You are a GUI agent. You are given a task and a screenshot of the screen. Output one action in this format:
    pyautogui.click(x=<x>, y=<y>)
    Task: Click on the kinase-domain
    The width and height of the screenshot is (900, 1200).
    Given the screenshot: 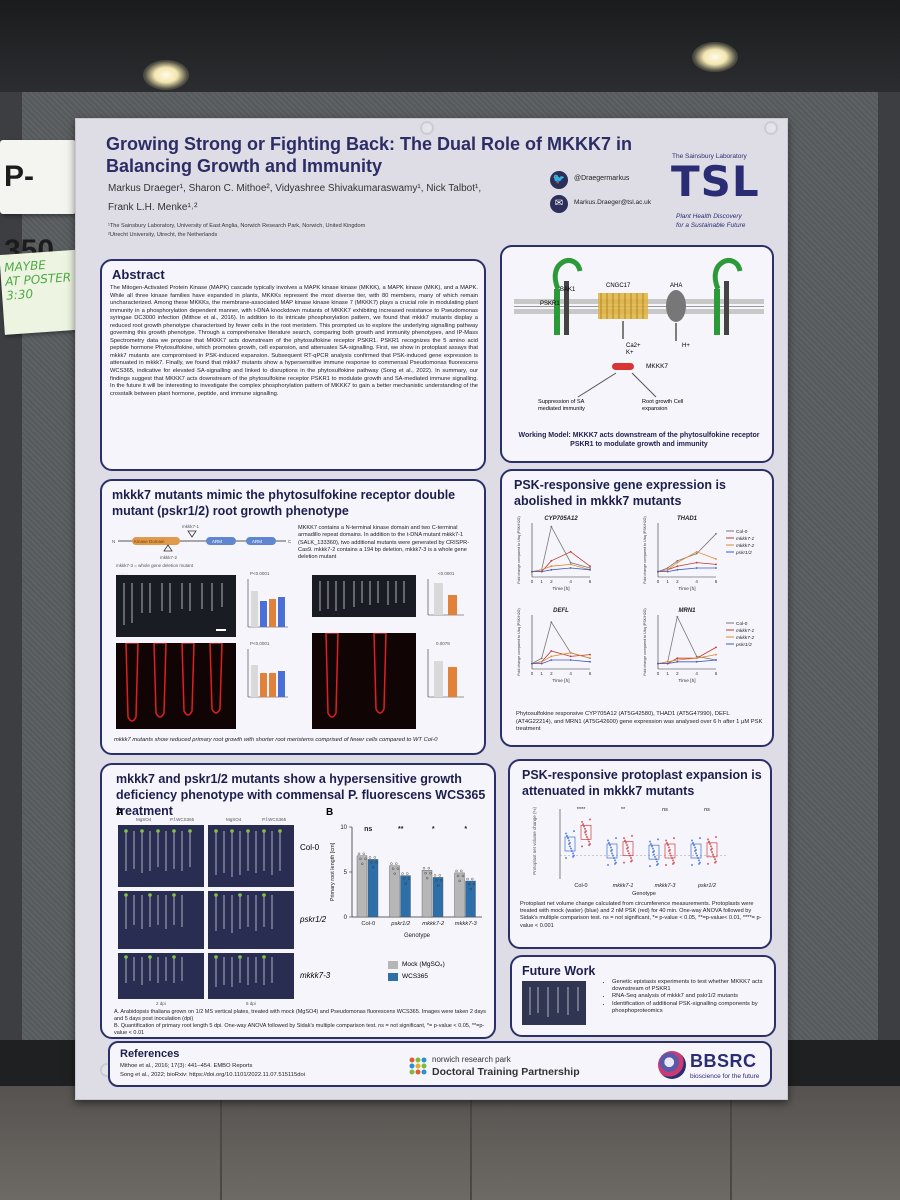 What is the action you would take?
    pyautogui.click(x=156, y=541)
    